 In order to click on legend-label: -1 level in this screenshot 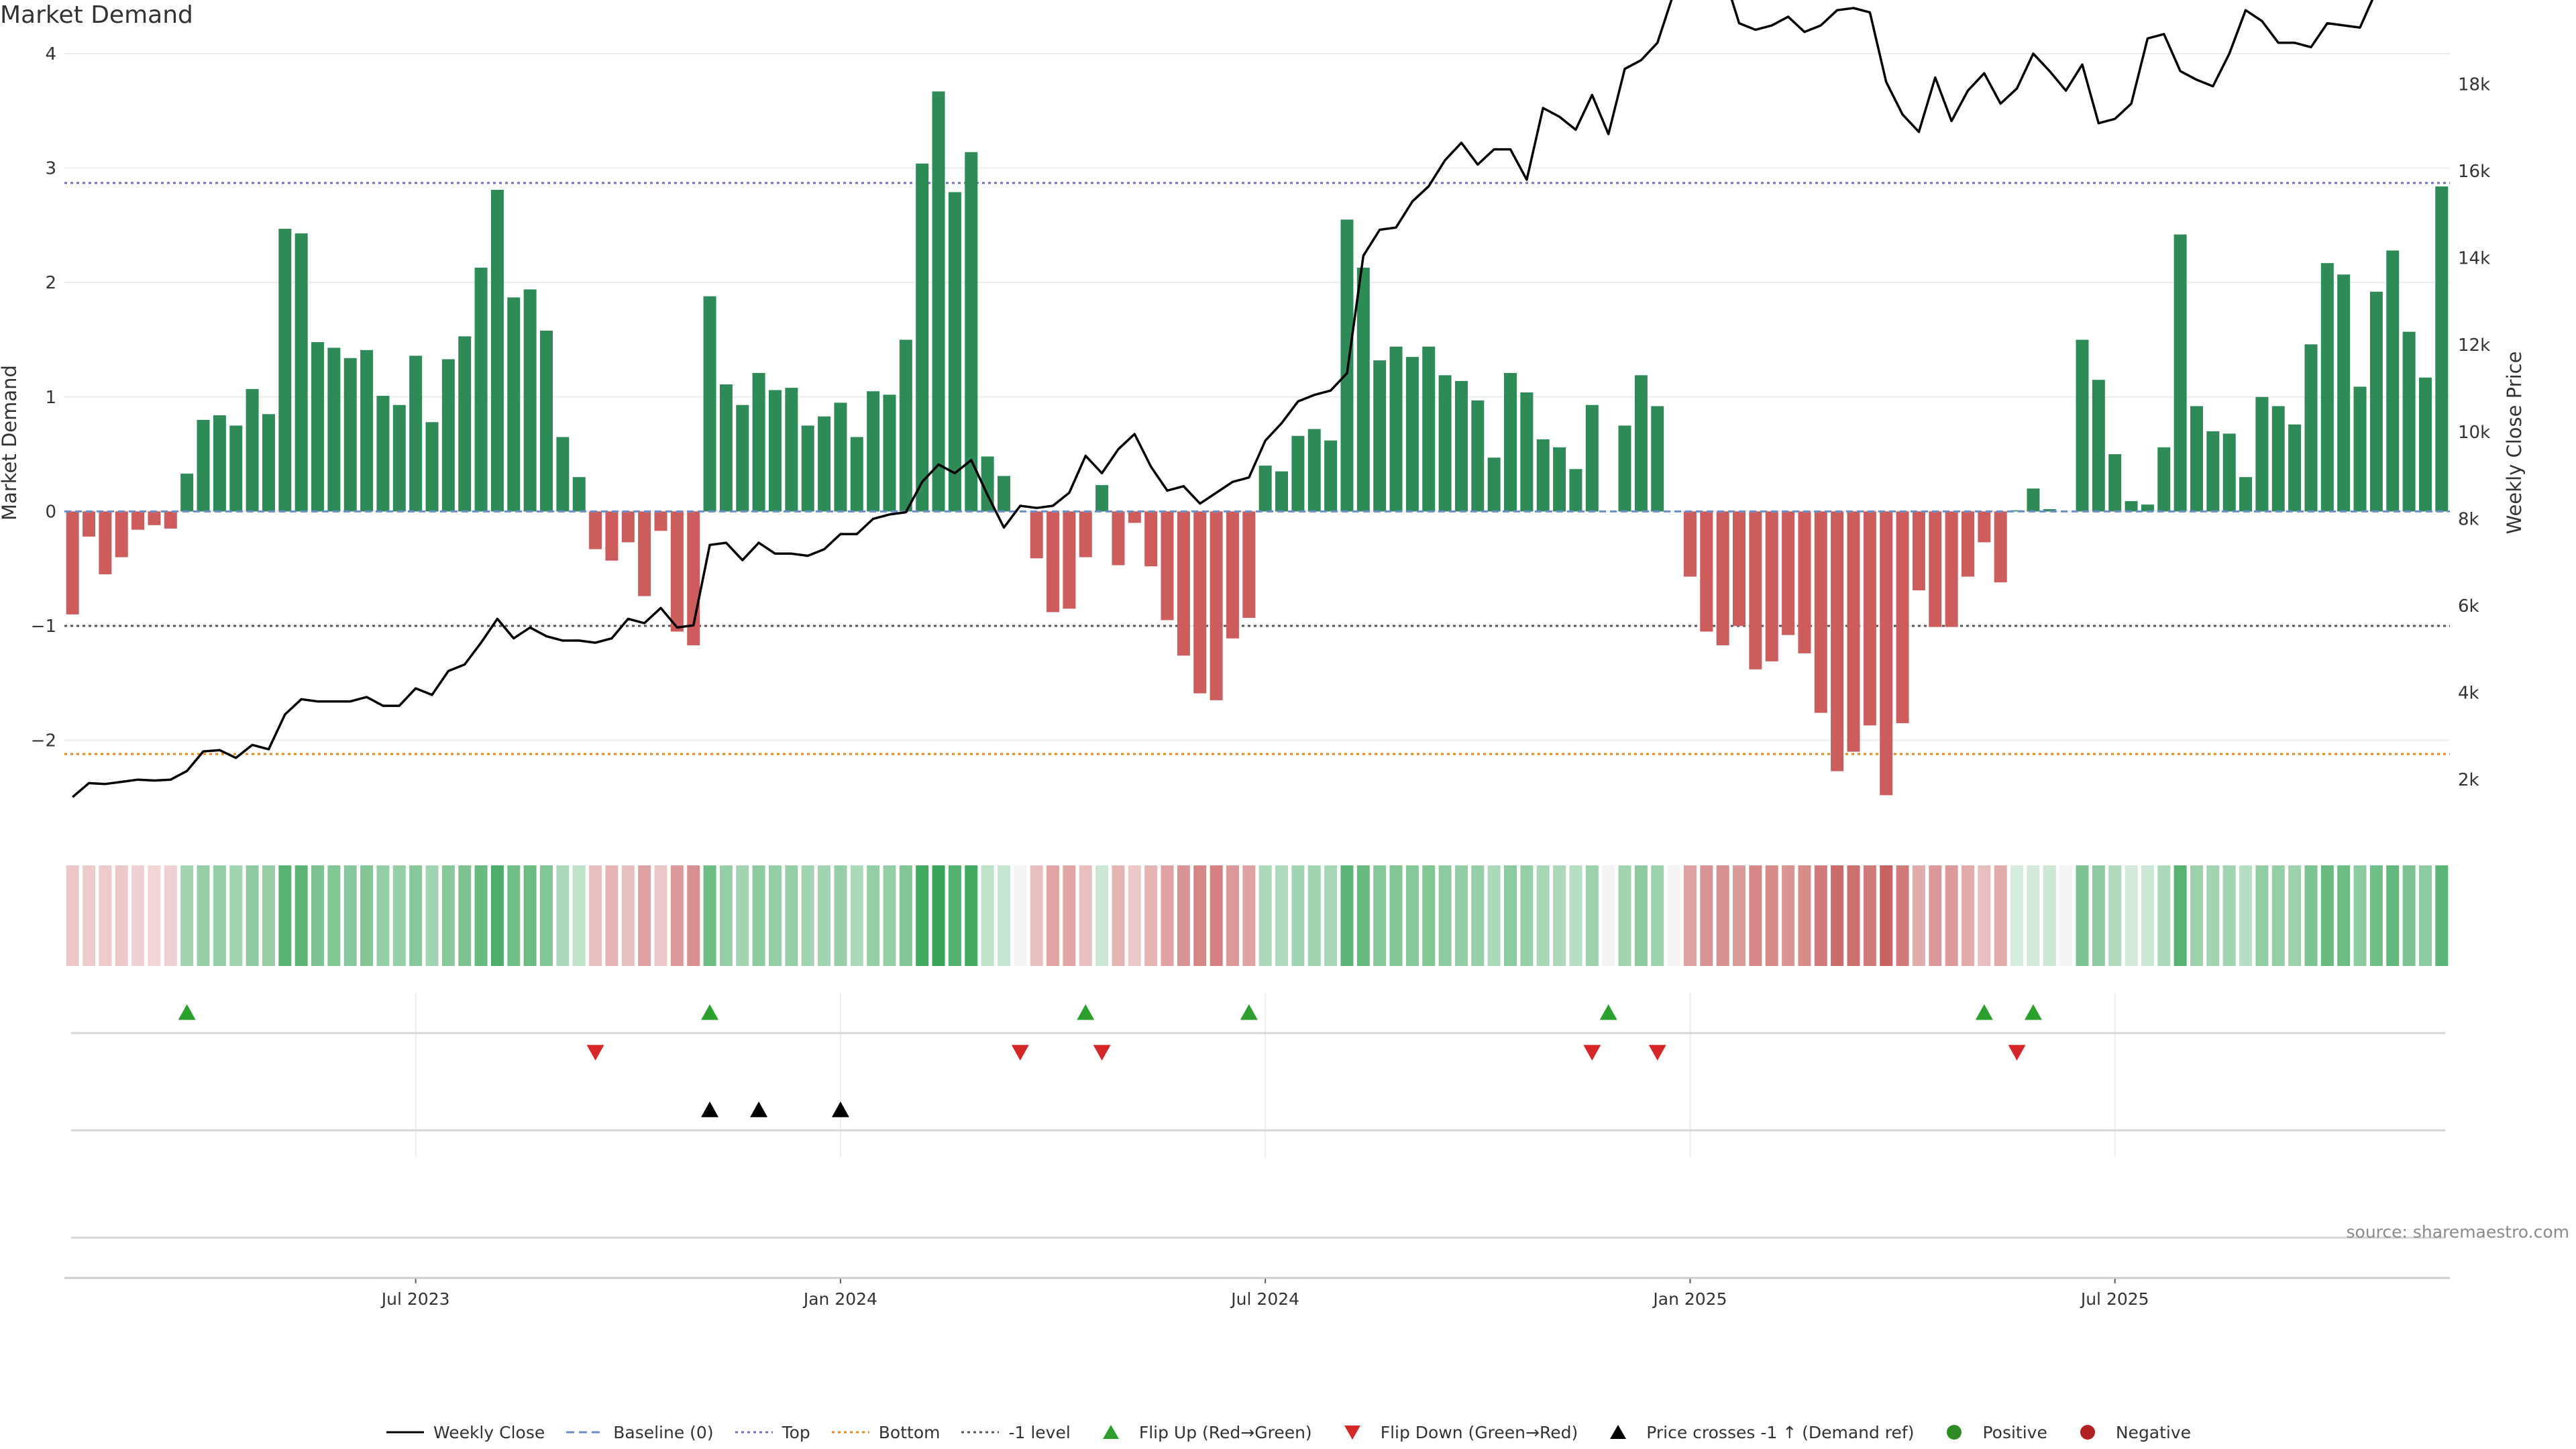, I will do `click(1039, 1432)`.